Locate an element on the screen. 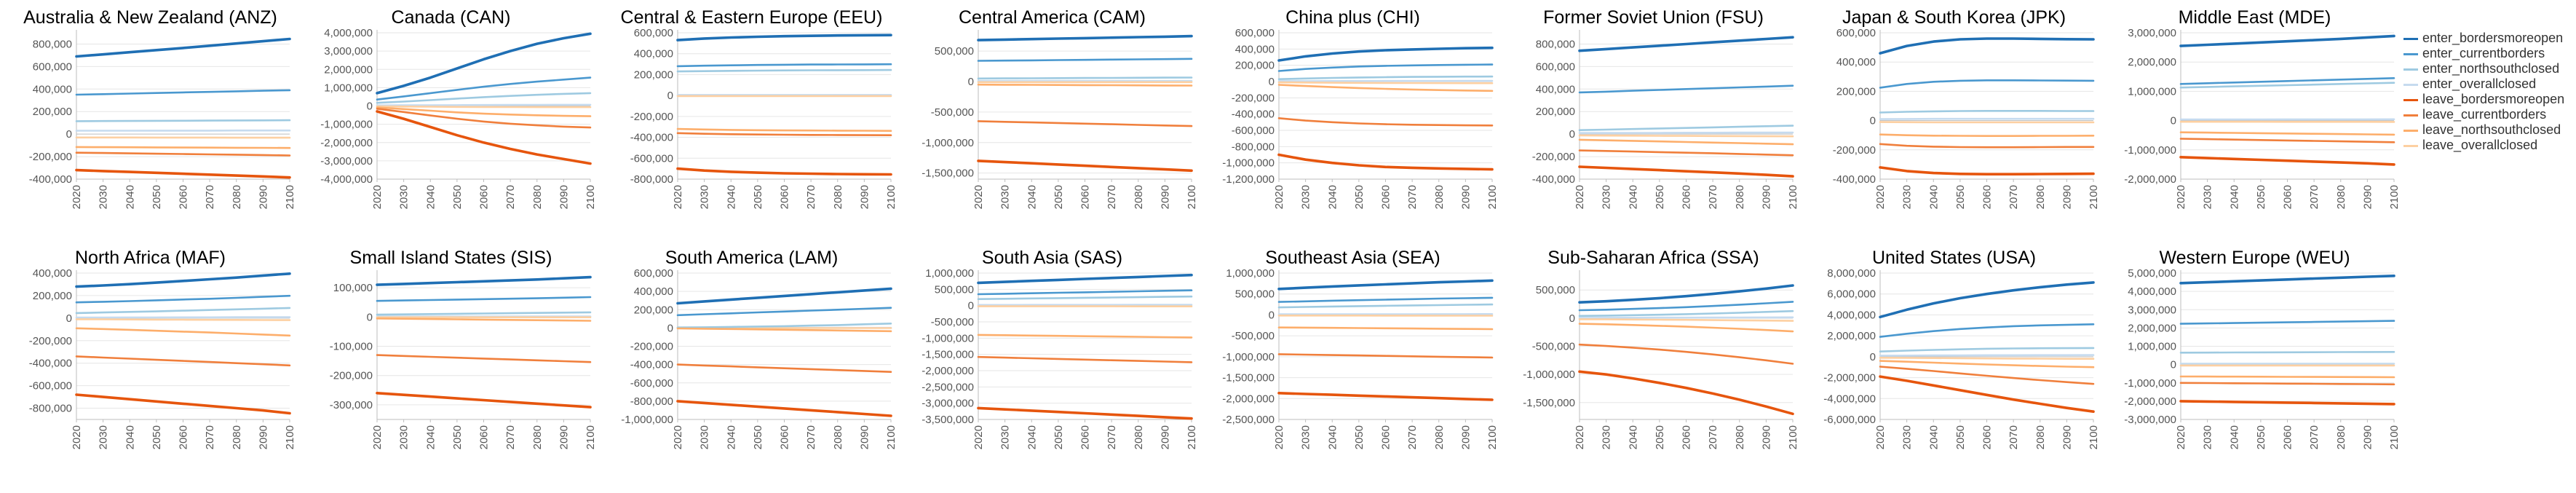  y-tick-label: -2,000,000 is located at coordinates (2150, 179).